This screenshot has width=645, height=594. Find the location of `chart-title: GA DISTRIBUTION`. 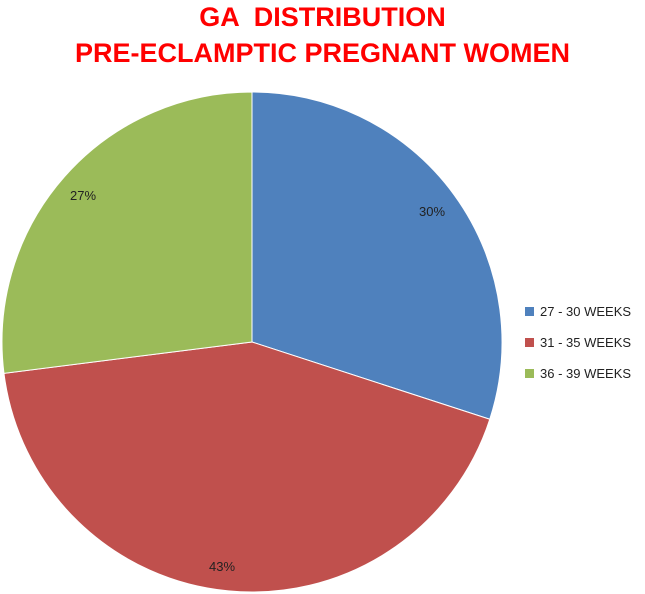

chart-title: GA DISTRIBUTION is located at coordinates (322, 17).